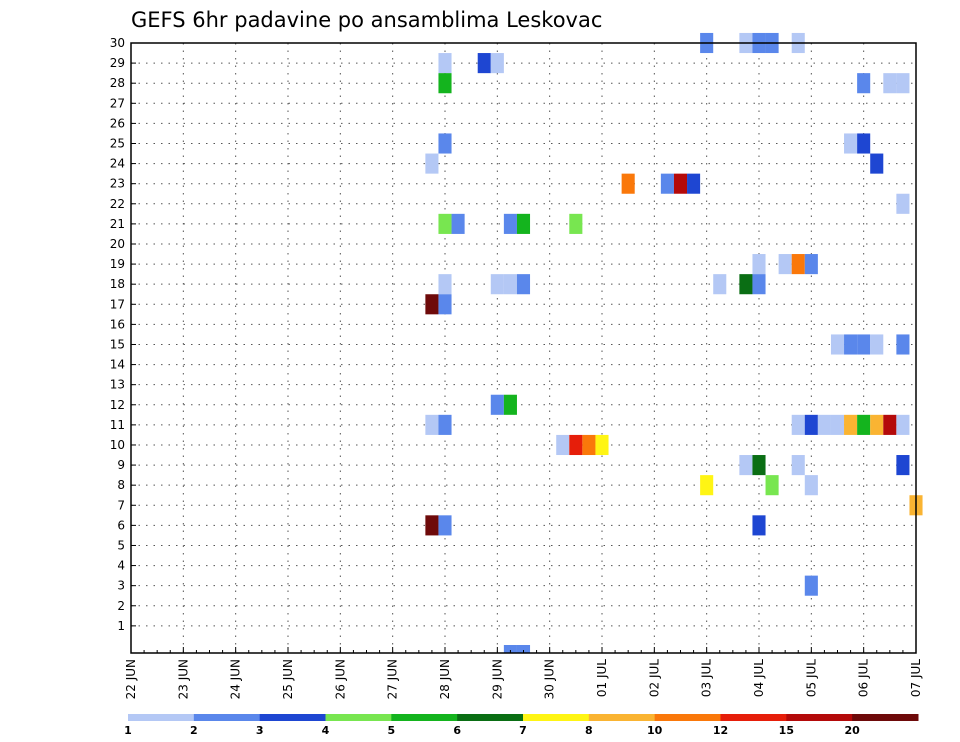  Describe the element at coordinates (550, 679) in the screenshot. I see `x-tick-label: 30 JUN` at that location.